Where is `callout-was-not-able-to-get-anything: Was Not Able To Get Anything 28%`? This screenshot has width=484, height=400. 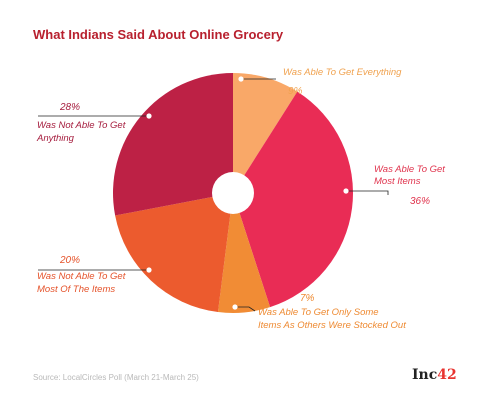 callout-was-not-able-to-get-anything: Was Not Able To Get Anything 28% is located at coordinates (94, 123).